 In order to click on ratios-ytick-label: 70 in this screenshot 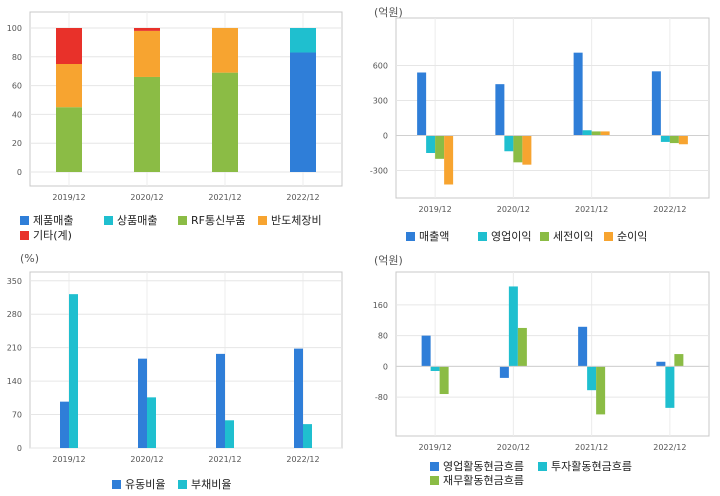, I will do `click(17, 415)`.